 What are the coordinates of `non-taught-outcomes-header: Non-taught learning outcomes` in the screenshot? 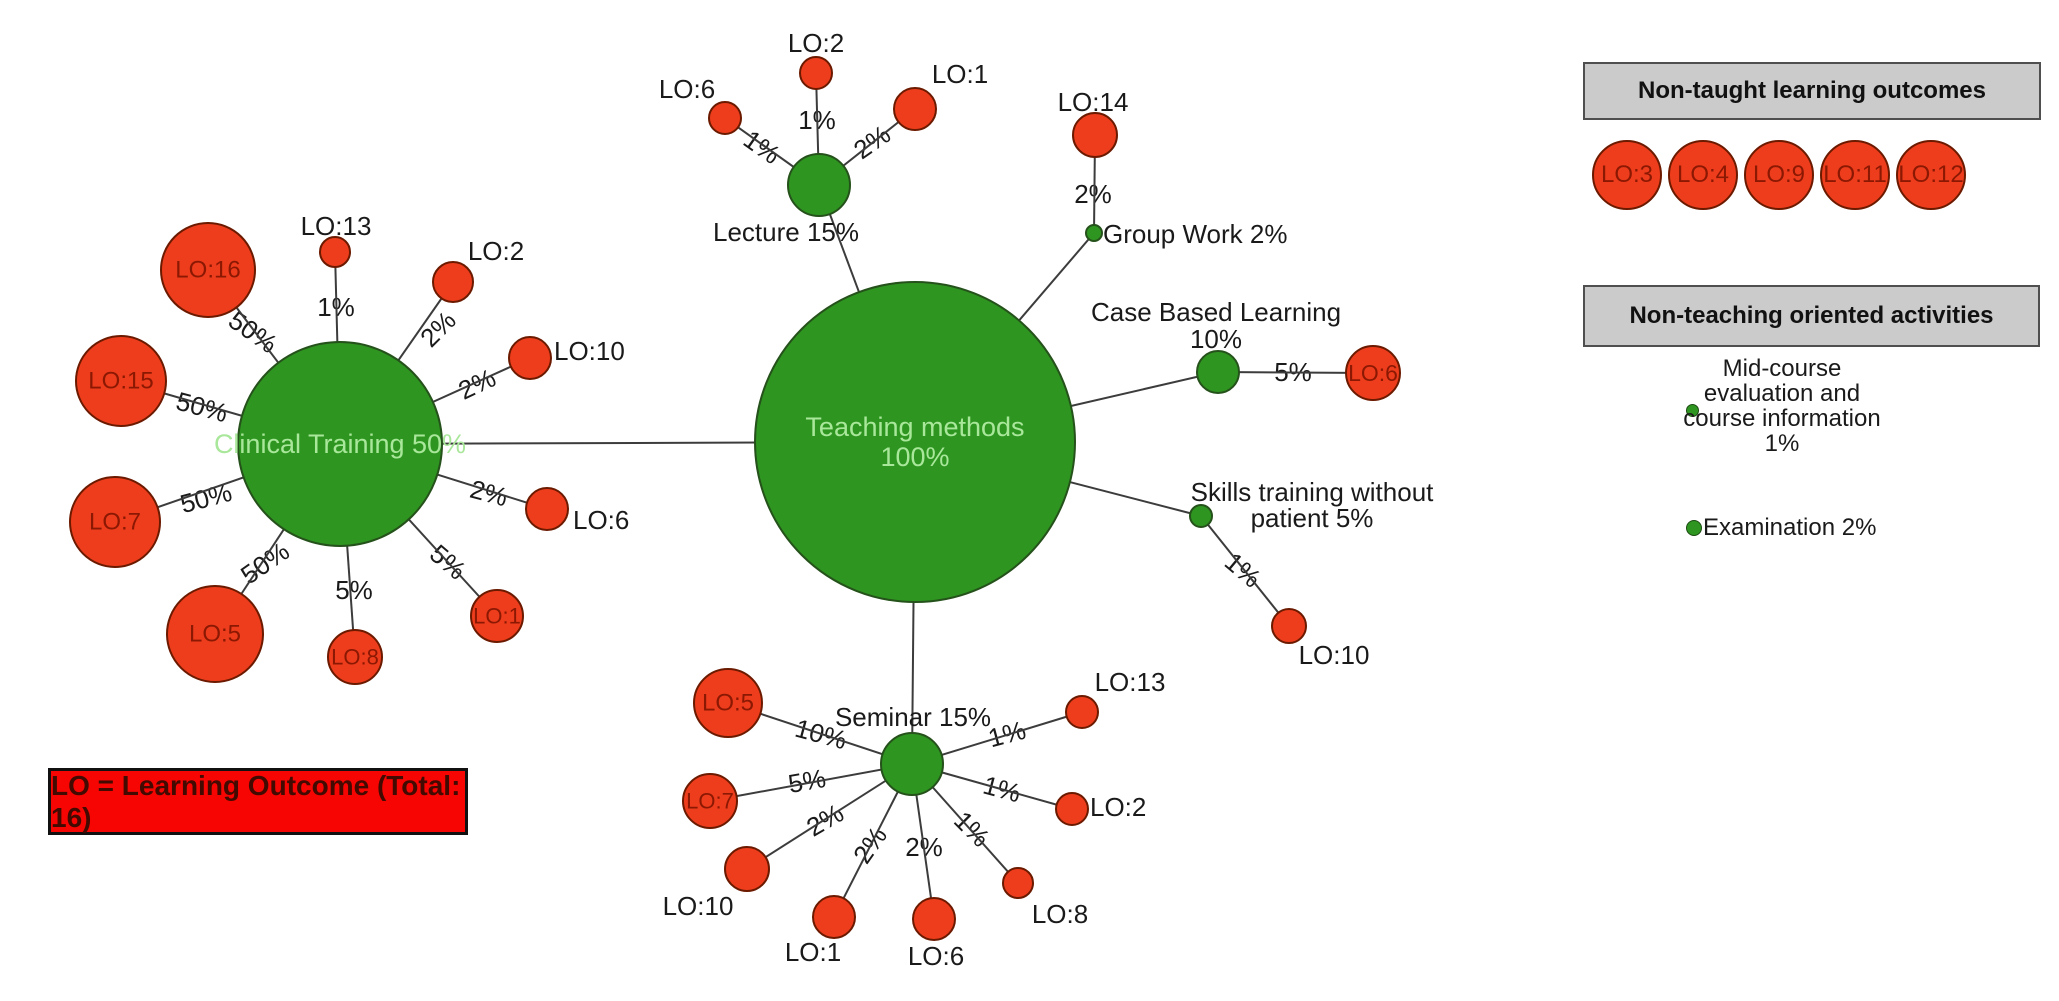 It's located at (1812, 91).